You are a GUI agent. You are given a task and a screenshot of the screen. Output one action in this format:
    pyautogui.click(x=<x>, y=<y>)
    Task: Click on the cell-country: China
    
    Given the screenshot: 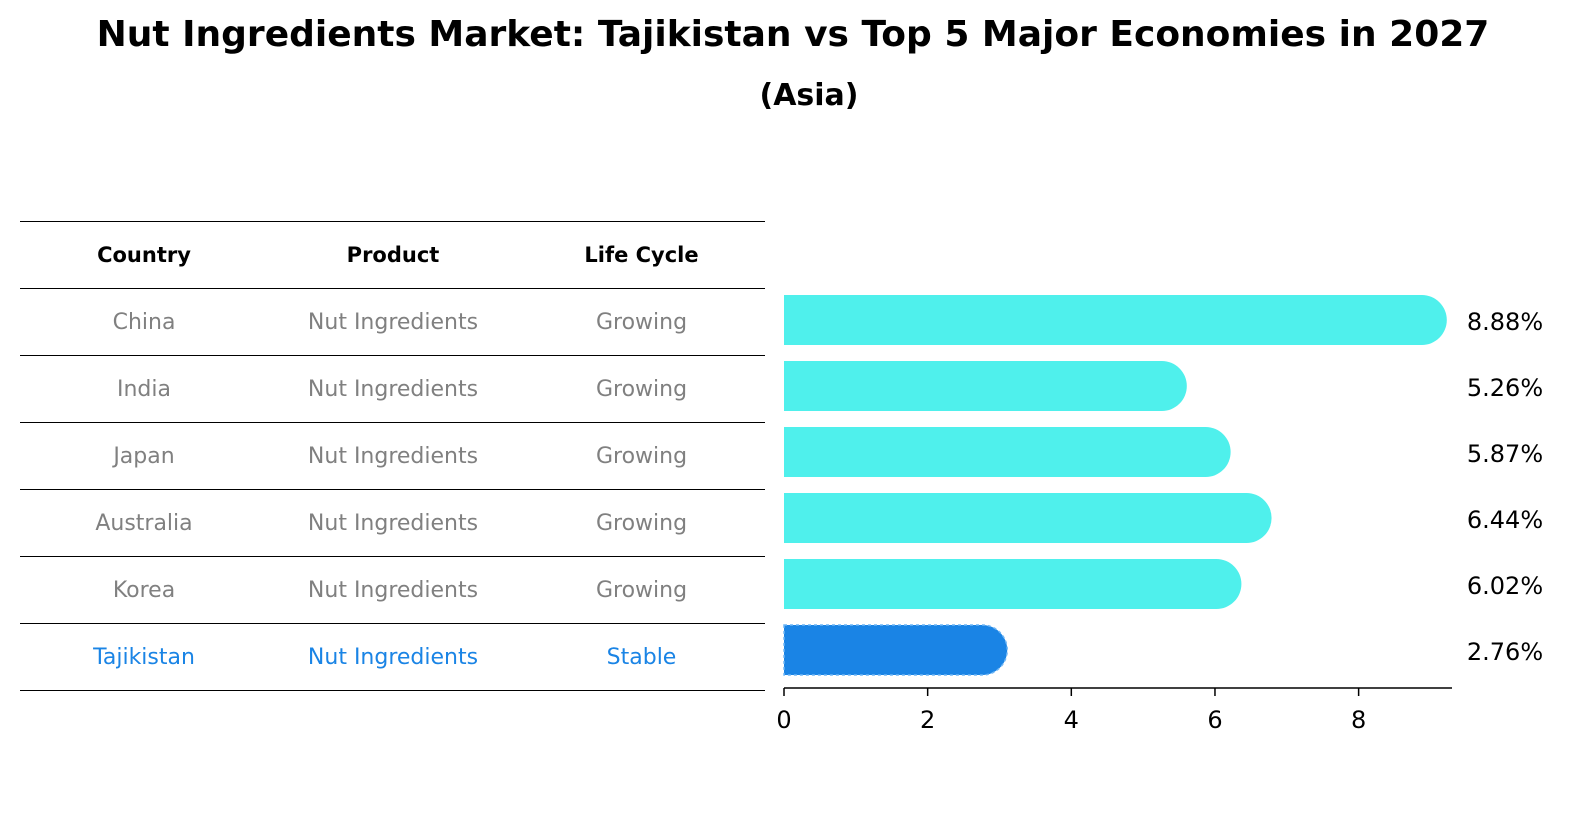 What is the action you would take?
    pyautogui.click(x=144, y=322)
    